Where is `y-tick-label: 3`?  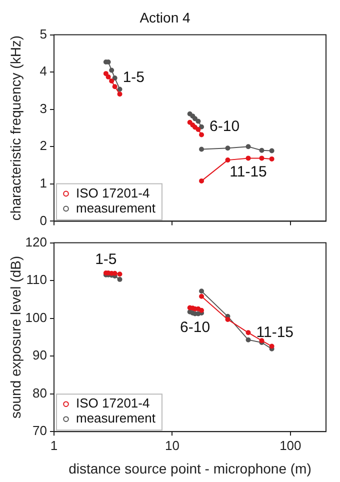
y-tick-label: 3 is located at coordinates (43, 108).